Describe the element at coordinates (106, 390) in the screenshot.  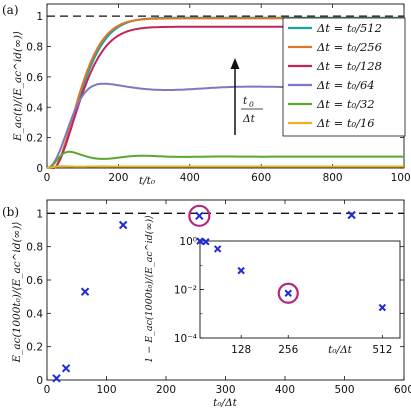
I see `x-tick-label-b: 100` at that location.